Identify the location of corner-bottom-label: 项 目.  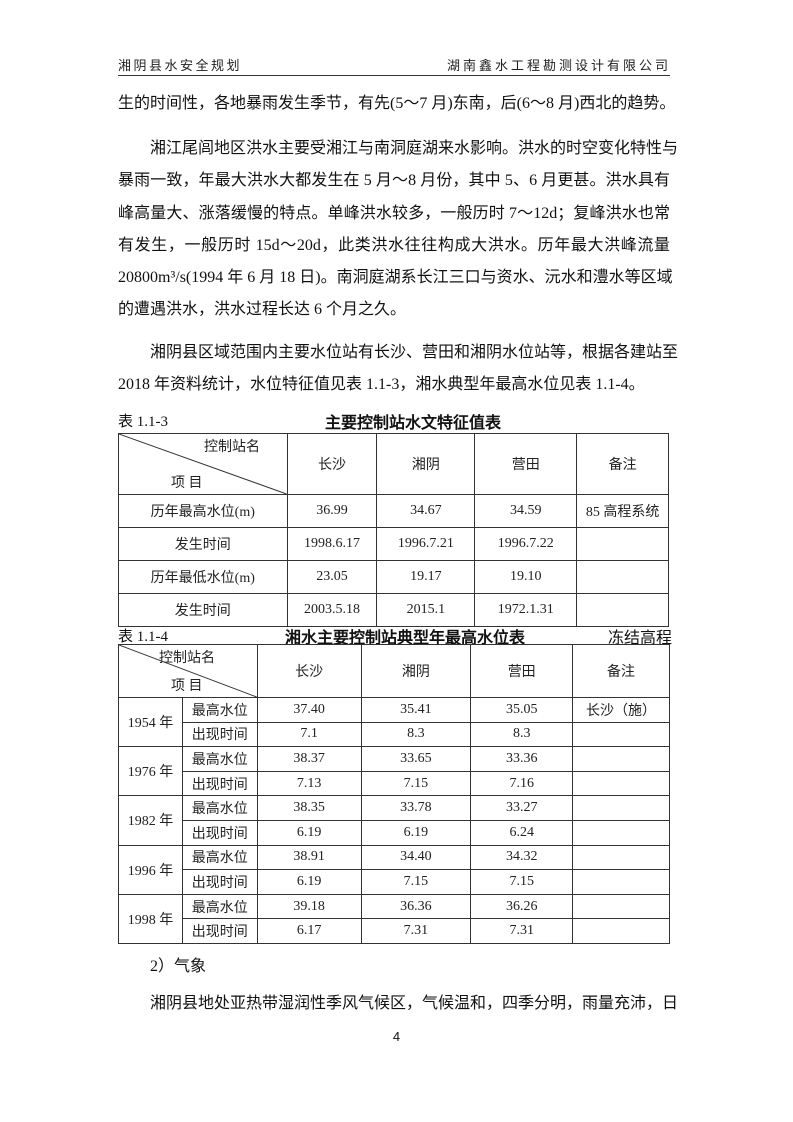
(187, 686).